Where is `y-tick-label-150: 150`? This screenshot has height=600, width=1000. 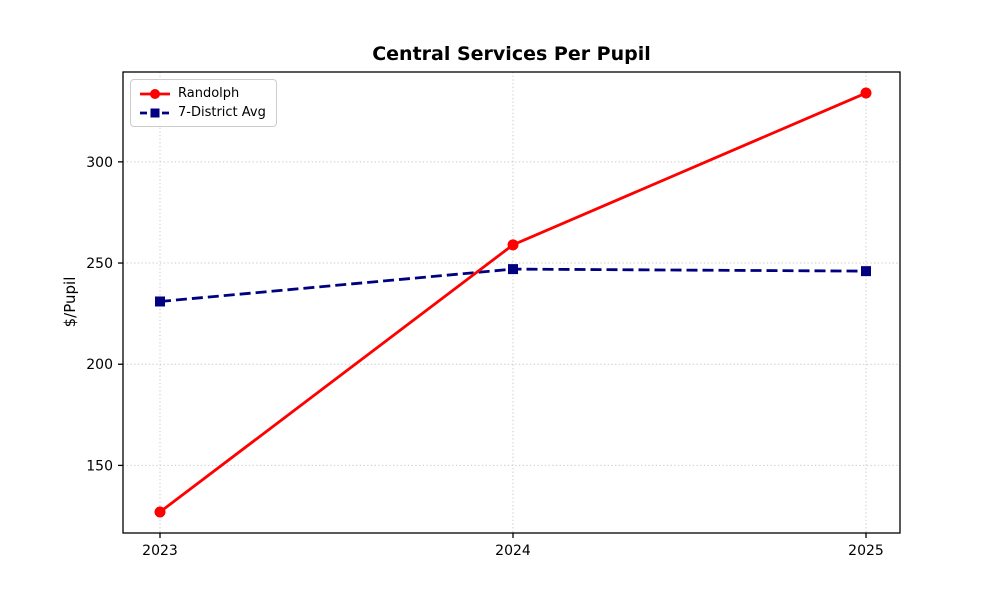 y-tick-label-150: 150 is located at coordinates (99, 466).